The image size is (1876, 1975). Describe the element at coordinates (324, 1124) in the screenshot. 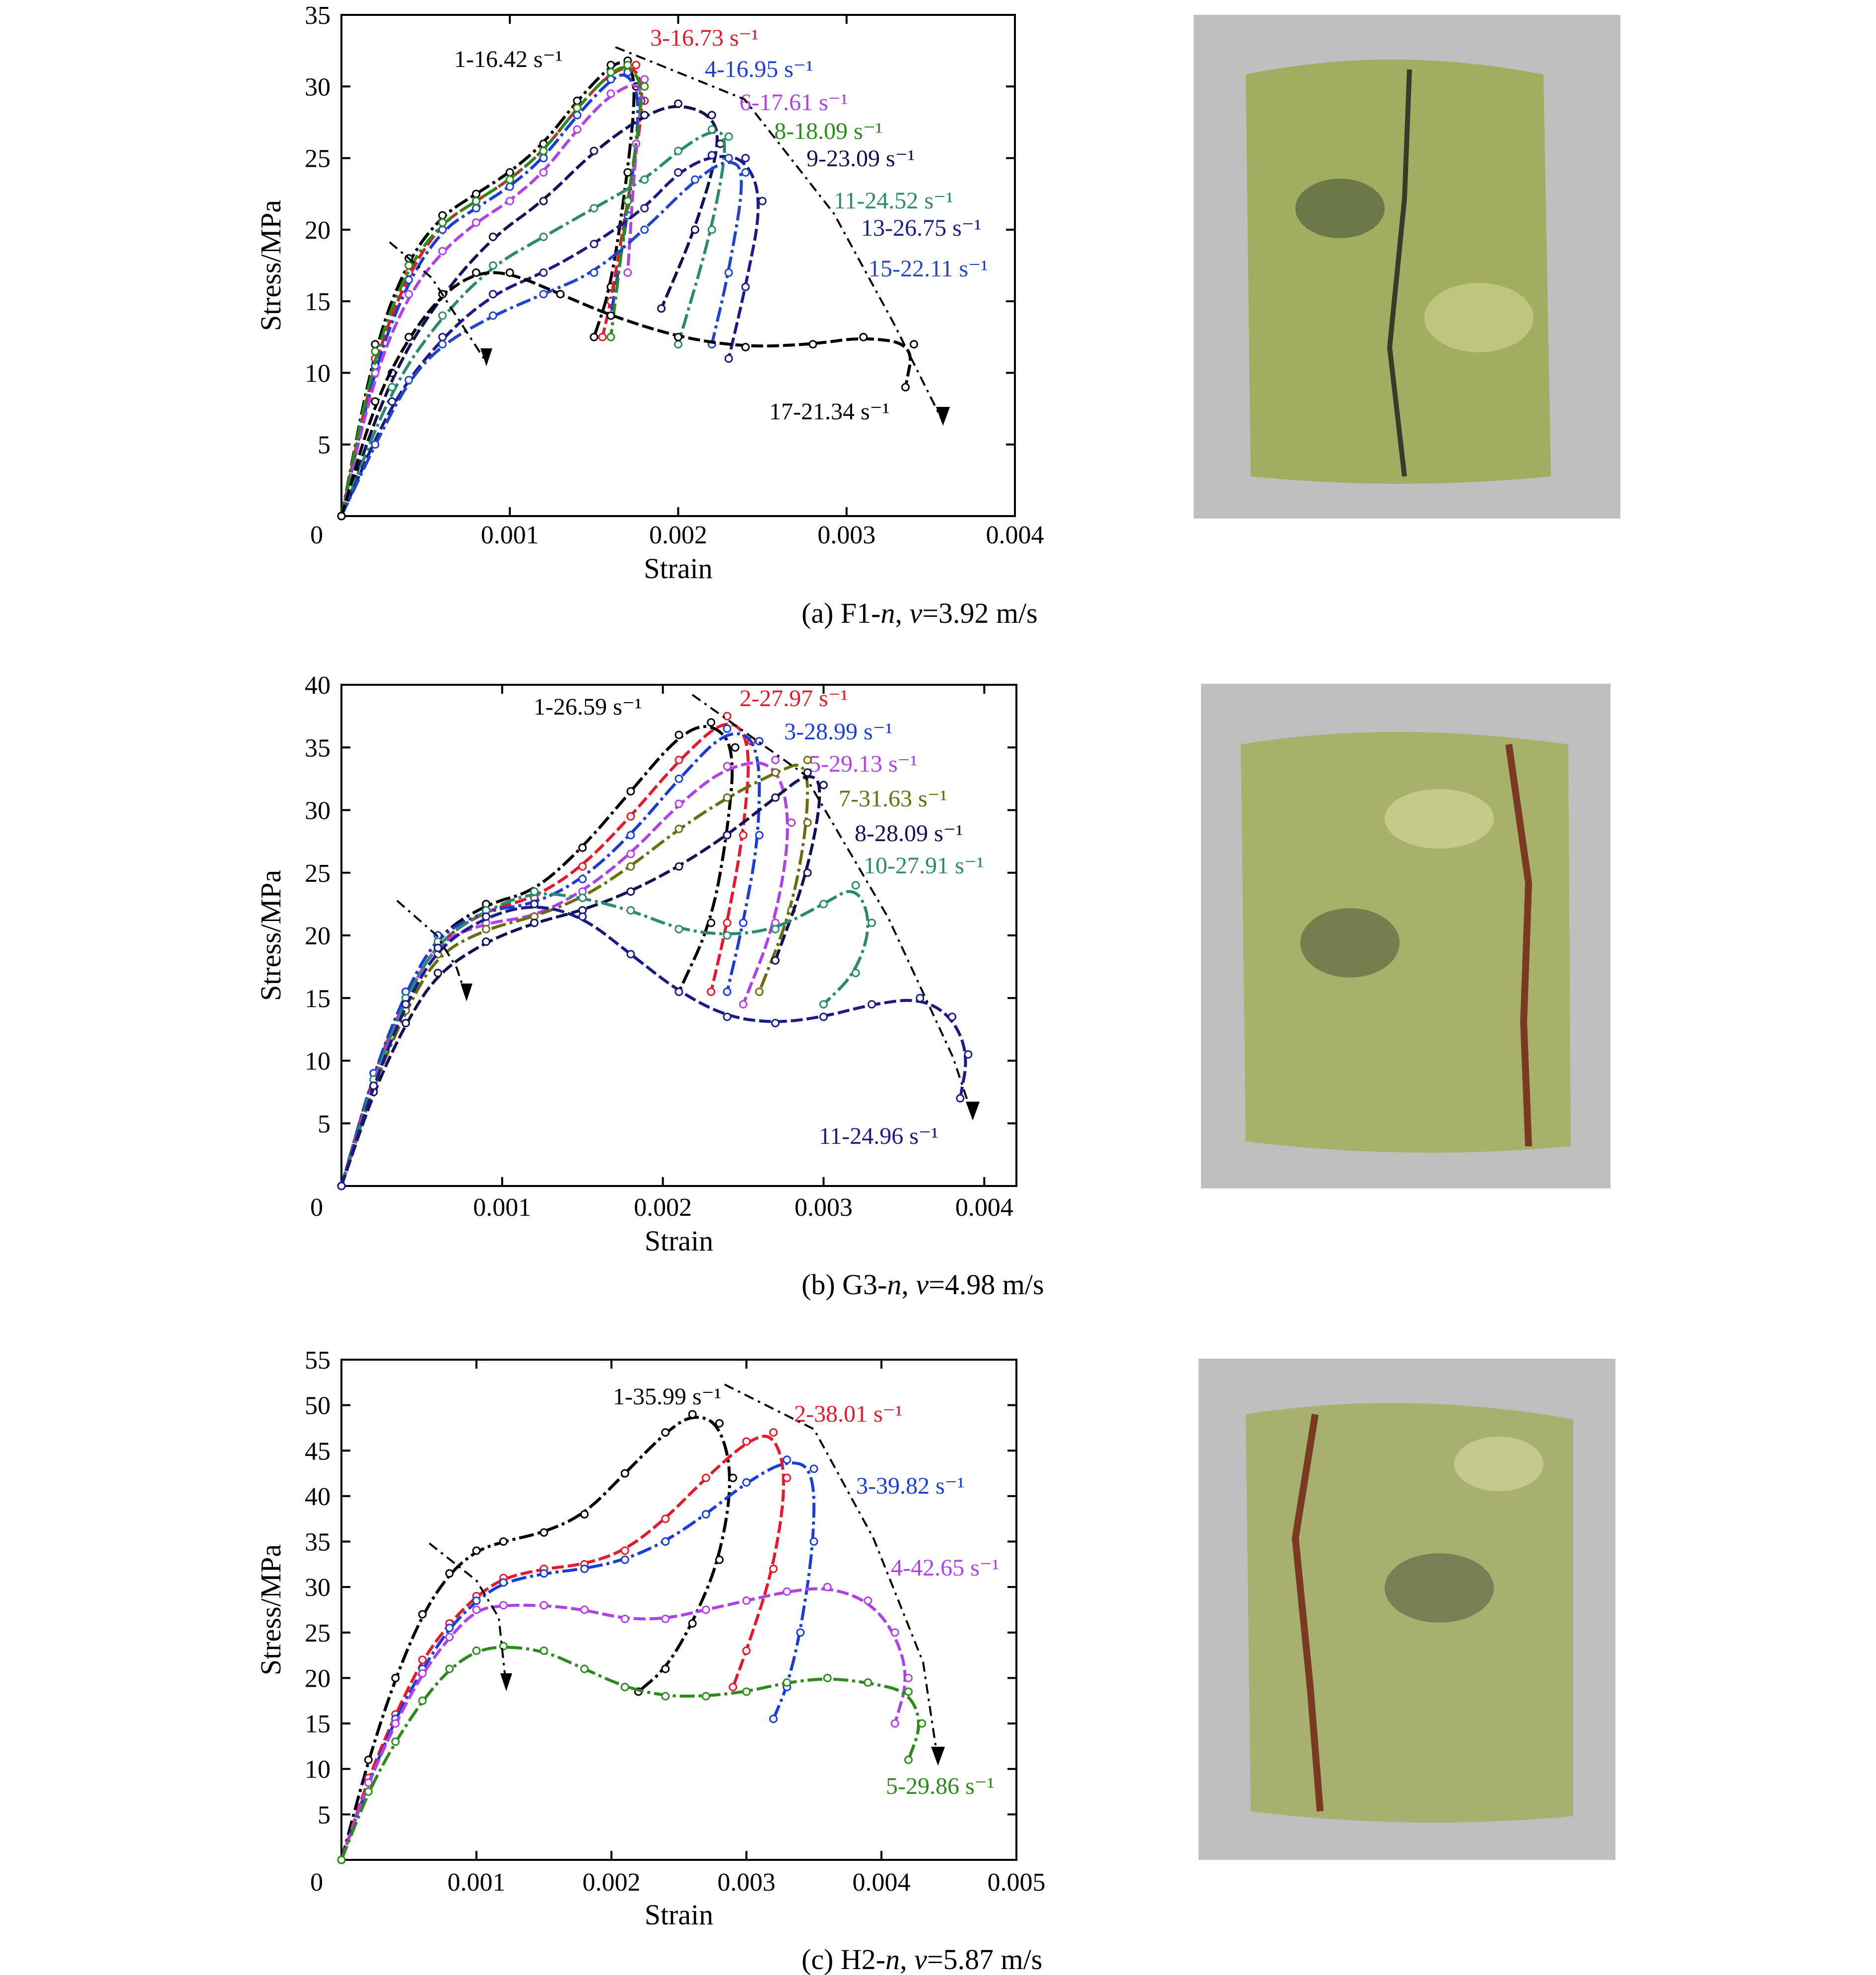

I see `y-tick-label: 5` at that location.